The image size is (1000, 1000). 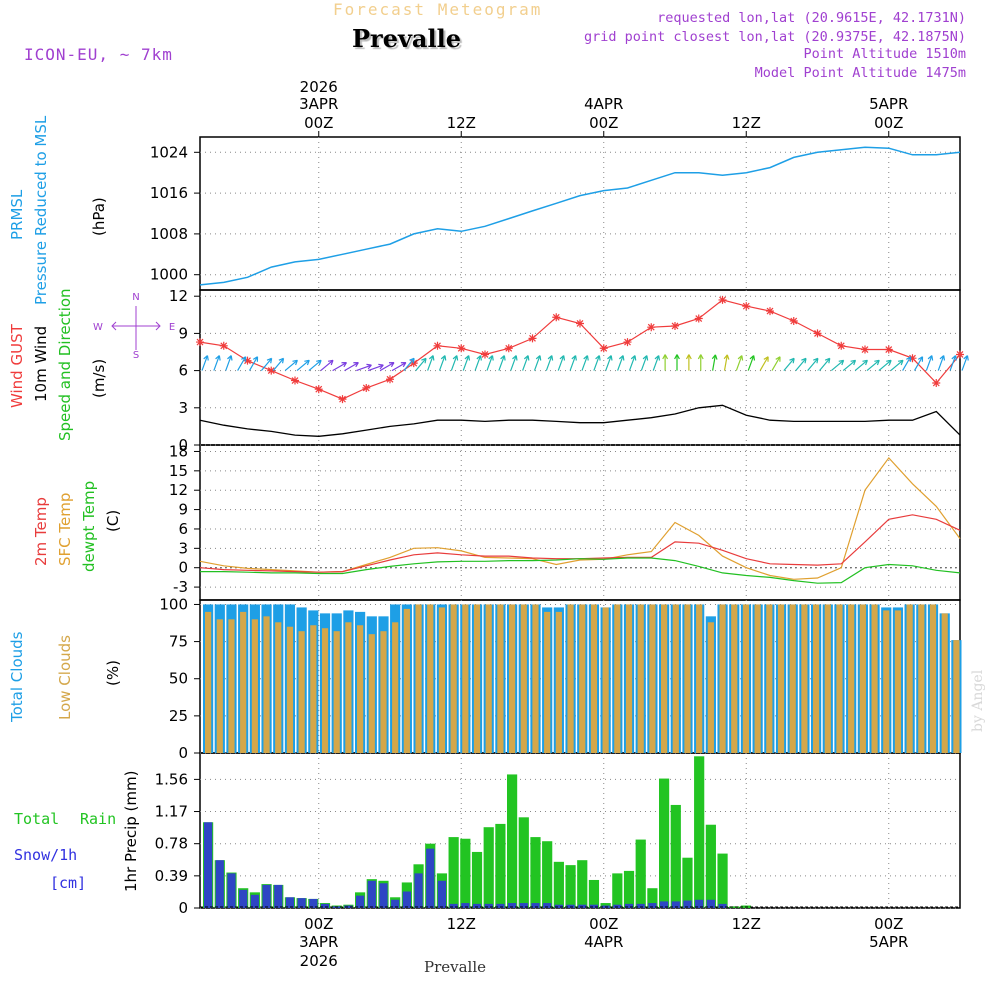 What do you see at coordinates (178, 642) in the screenshot?
I see `cloud-tick-label: 75` at bounding box center [178, 642].